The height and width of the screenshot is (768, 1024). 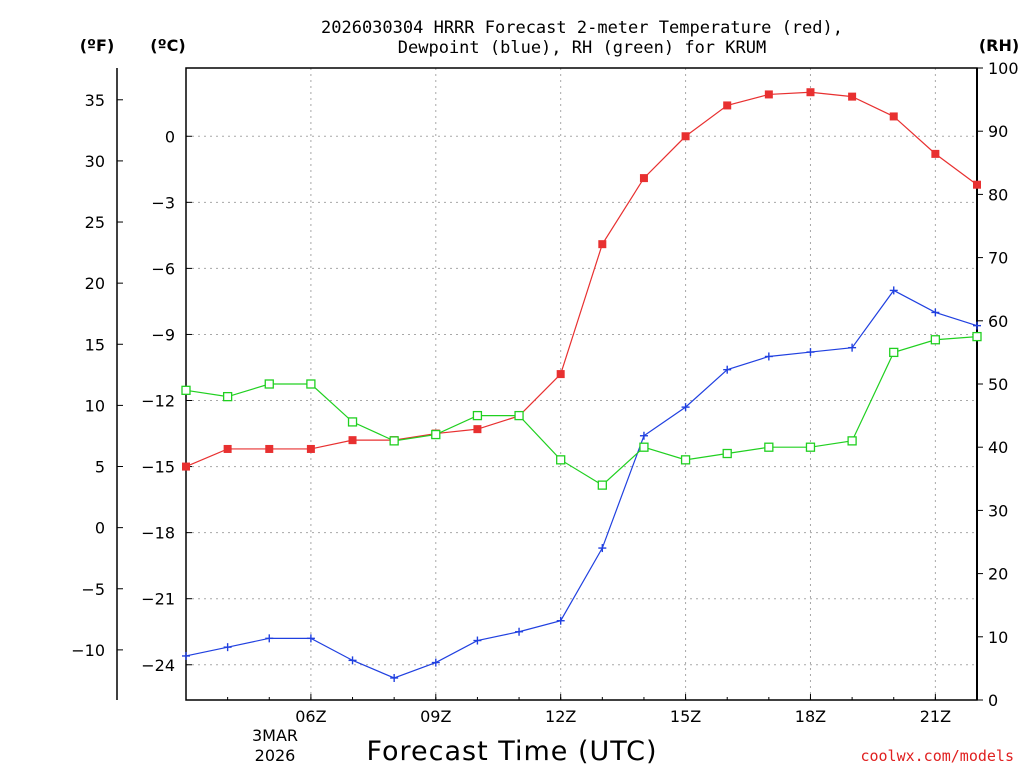 I want to click on celsius-tick-label: −21, so click(x=158, y=599).